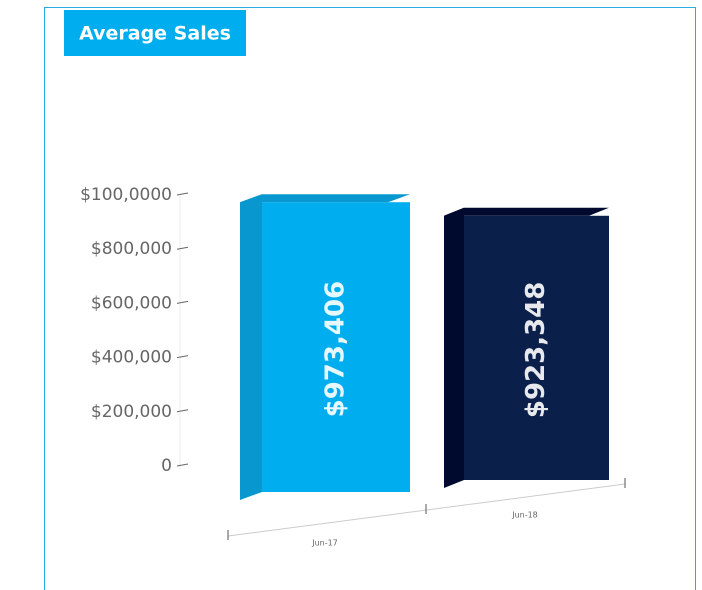 This screenshot has width=702, height=590. I want to click on y-tick-label: 0, so click(166, 466).